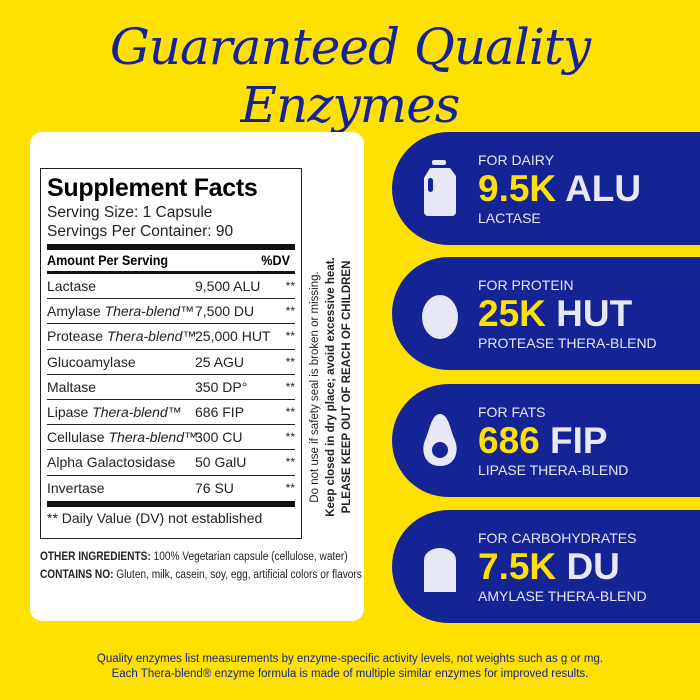 The width and height of the screenshot is (700, 700). I want to click on banner-unit: FIP, so click(579, 440).